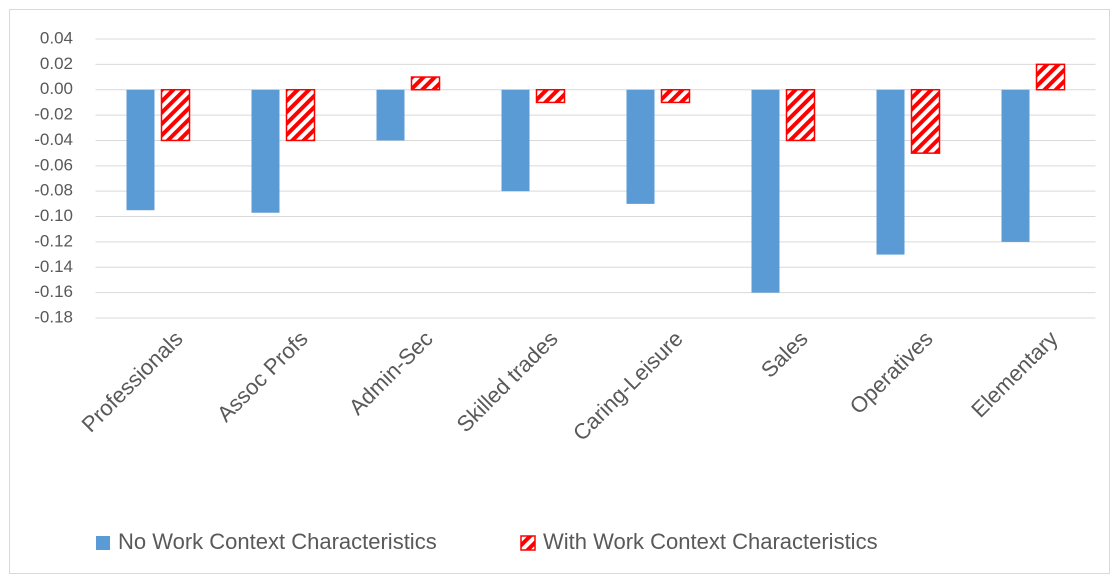 This screenshot has width=1114, height=578. What do you see at coordinates (56, 88) in the screenshot?
I see `y-tick-label: 0.00` at bounding box center [56, 88].